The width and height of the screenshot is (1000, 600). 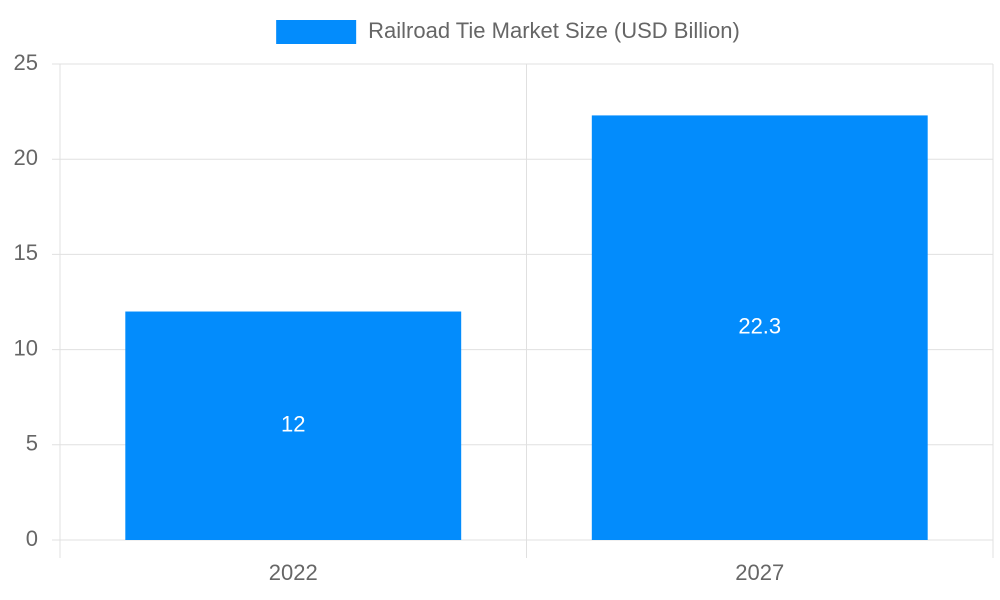 I want to click on data-label: 22.3, so click(x=759, y=326).